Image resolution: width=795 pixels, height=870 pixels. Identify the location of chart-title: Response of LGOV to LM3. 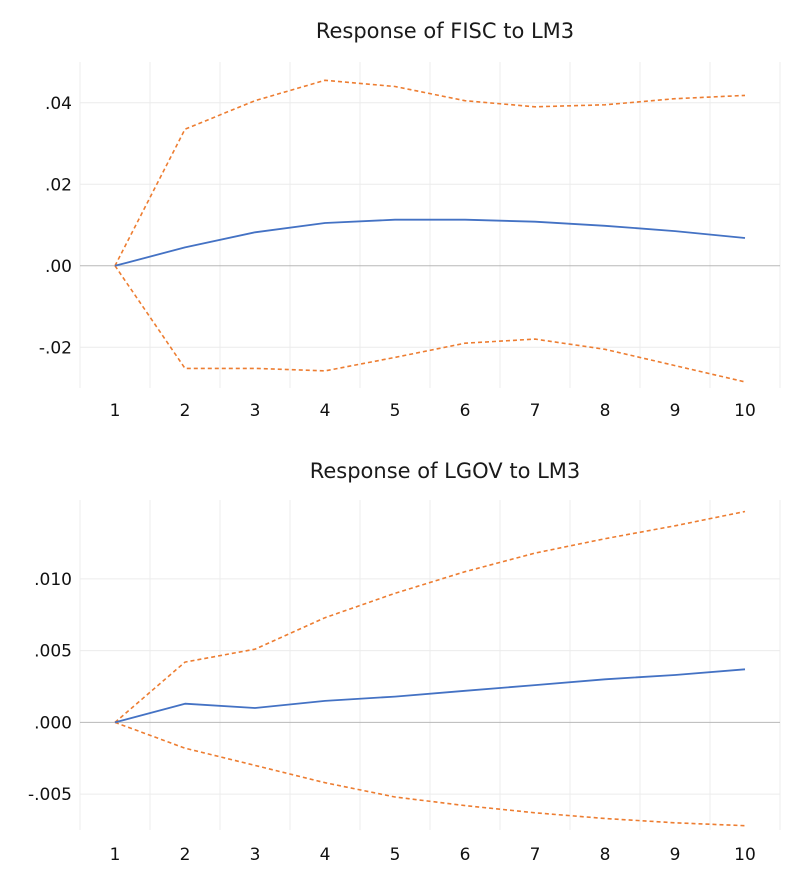
(445, 471).